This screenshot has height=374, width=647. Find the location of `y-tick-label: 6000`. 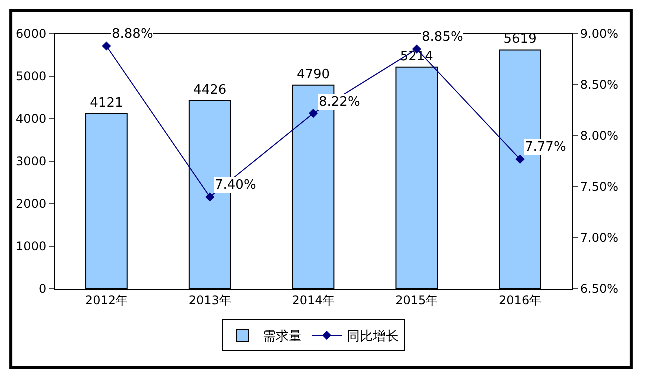

y-tick-label: 6000 is located at coordinates (31, 34).